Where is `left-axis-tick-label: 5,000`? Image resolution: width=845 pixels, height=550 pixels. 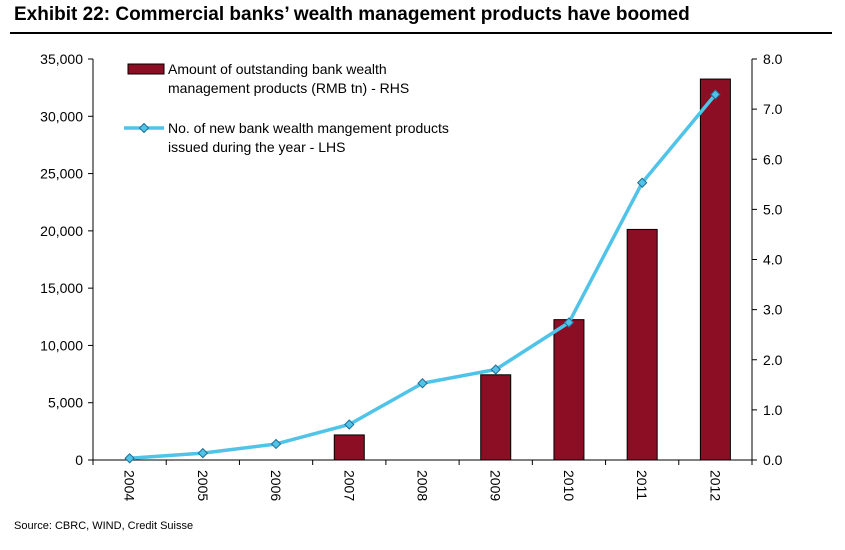
left-axis-tick-label: 5,000 is located at coordinates (65, 403).